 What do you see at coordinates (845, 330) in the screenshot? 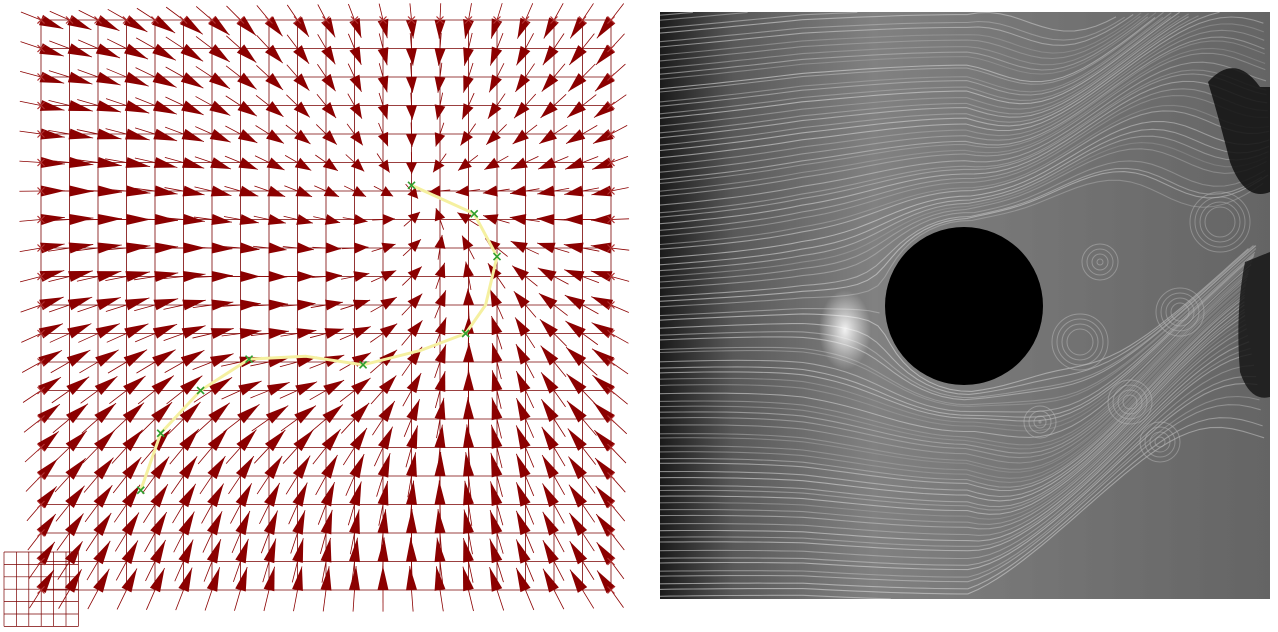
I see `lic-bright-front-region` at bounding box center [845, 330].